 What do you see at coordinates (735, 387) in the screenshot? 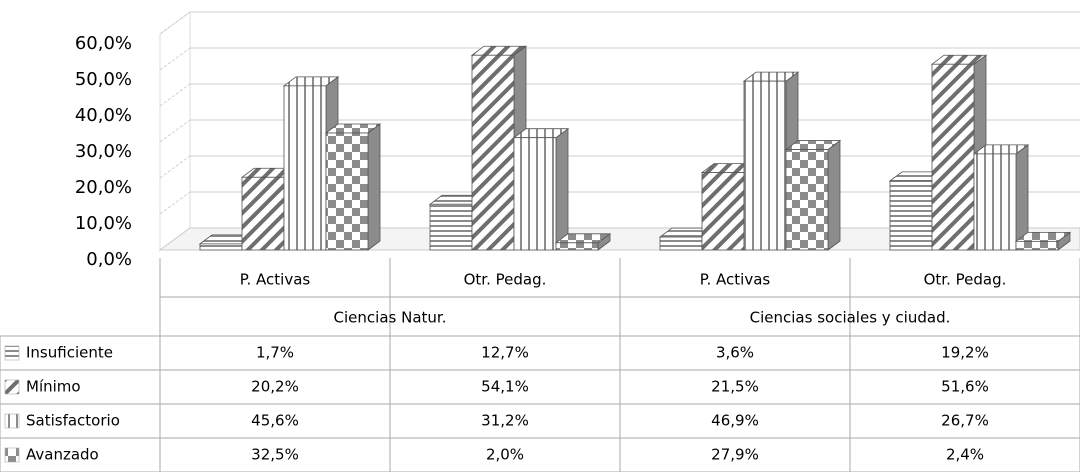
I see `value-label: 21,5%` at bounding box center [735, 387].